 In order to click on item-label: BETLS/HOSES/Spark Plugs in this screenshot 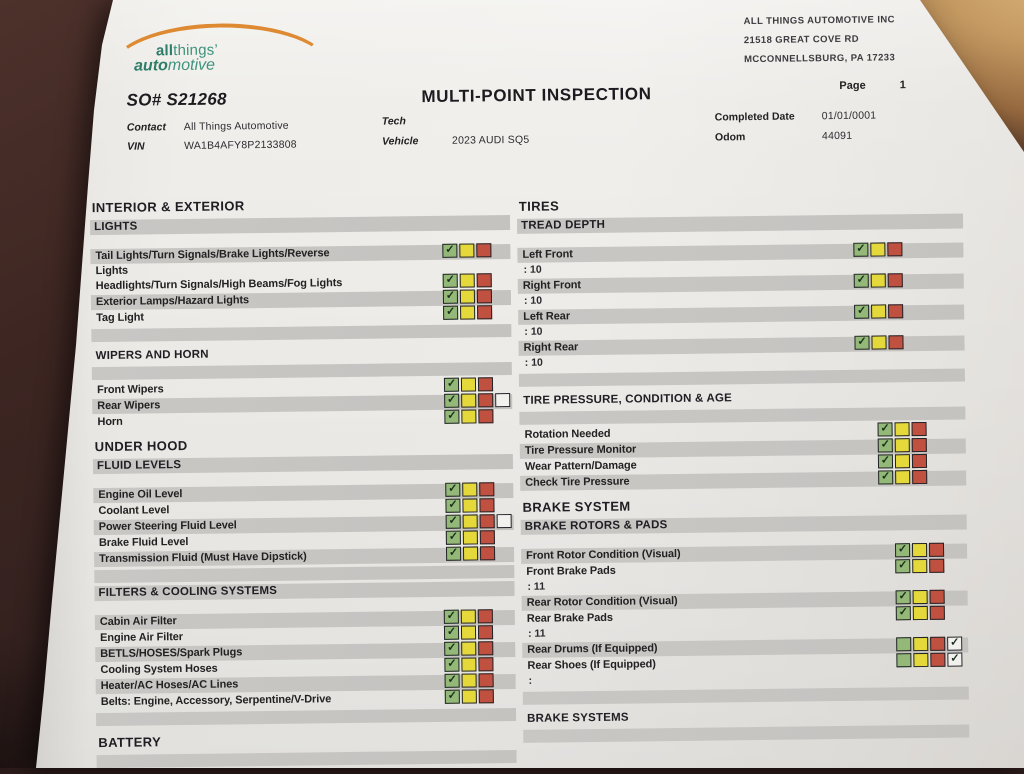, I will do `click(171, 653)`.